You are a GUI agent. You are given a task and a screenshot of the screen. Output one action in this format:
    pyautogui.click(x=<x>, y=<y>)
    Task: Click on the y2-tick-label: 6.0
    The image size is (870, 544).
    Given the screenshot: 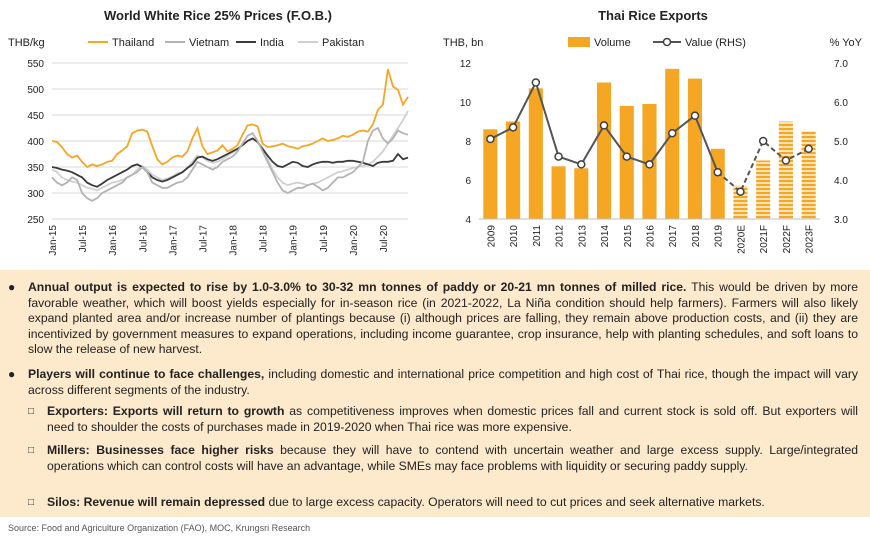 What is the action you would take?
    pyautogui.click(x=841, y=103)
    